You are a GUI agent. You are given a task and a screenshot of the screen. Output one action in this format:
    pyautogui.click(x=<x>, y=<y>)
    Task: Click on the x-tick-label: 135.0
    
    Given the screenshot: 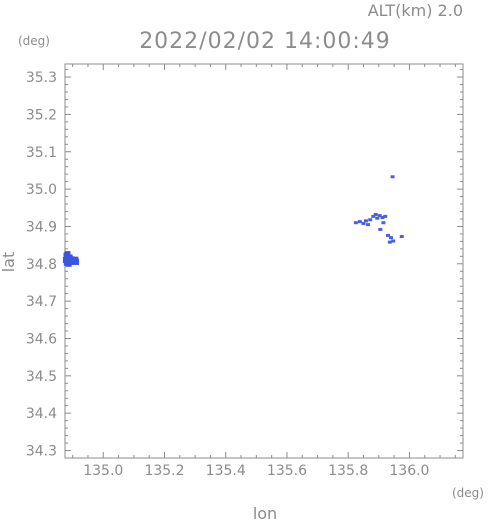 What is the action you would take?
    pyautogui.click(x=103, y=471)
    